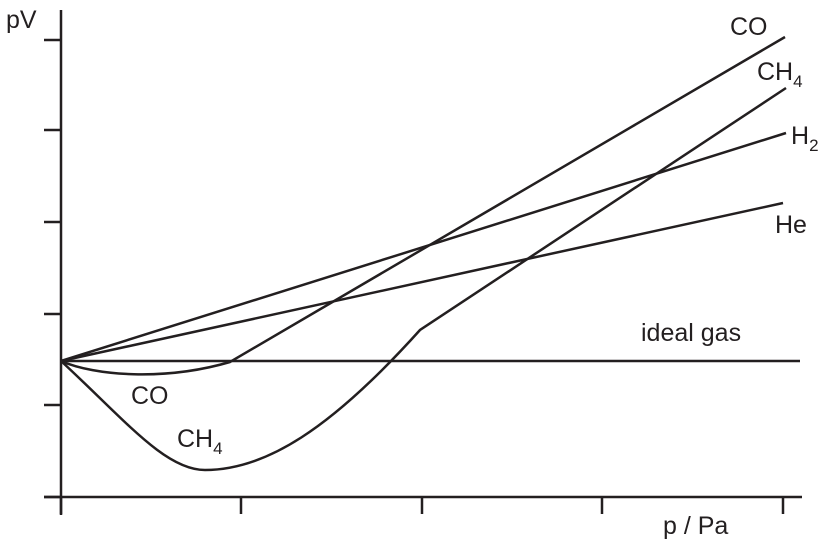 This screenshot has width=819, height=542. What do you see at coordinates (791, 225) in the screenshot?
I see `label-he: He` at bounding box center [791, 225].